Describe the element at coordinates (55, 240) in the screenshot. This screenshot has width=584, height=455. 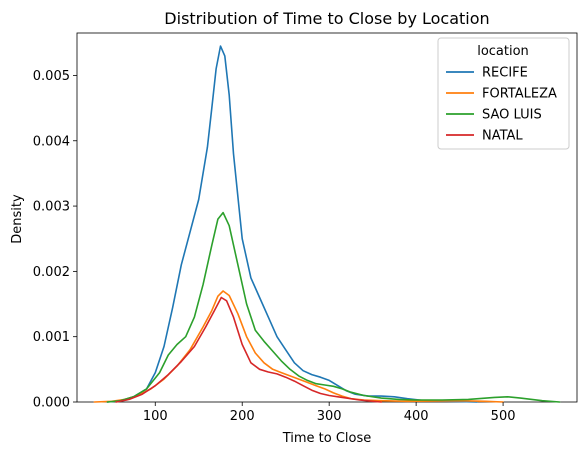
I see `y-axis: 0.000 0.001 0.002 0.003 0.004 0.005` at that location.